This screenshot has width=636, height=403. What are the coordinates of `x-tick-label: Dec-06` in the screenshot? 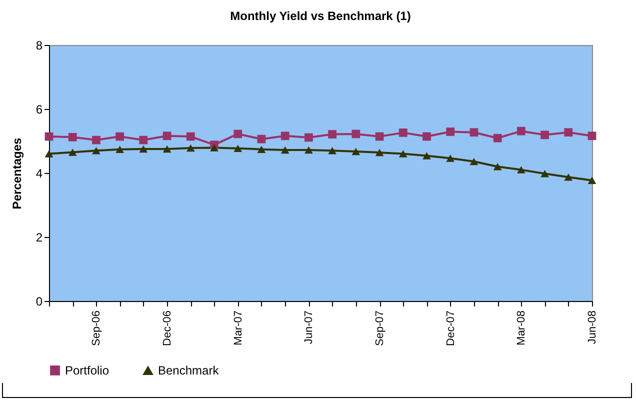 It's located at (168, 328).